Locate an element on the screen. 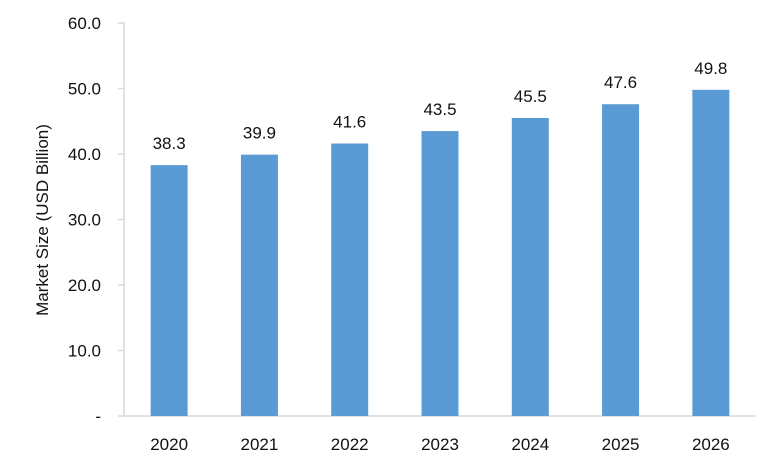 The width and height of the screenshot is (780, 471). bar-2025 is located at coordinates (621, 260).